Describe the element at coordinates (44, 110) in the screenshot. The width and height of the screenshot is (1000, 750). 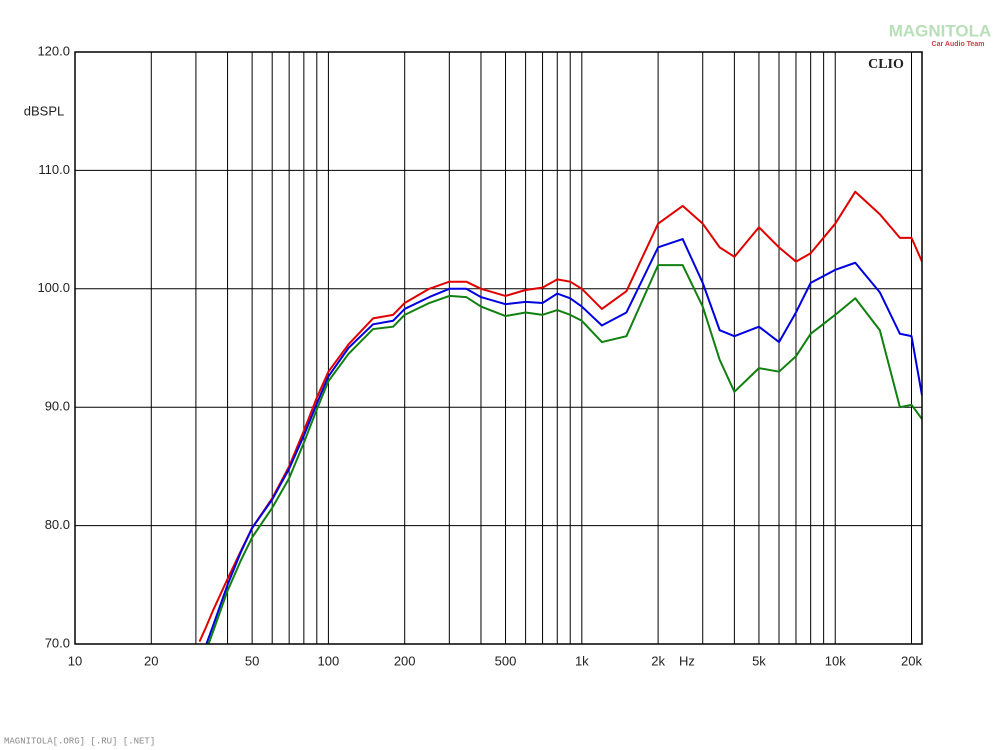
I see `y-axis-label: dBSPL` at that location.